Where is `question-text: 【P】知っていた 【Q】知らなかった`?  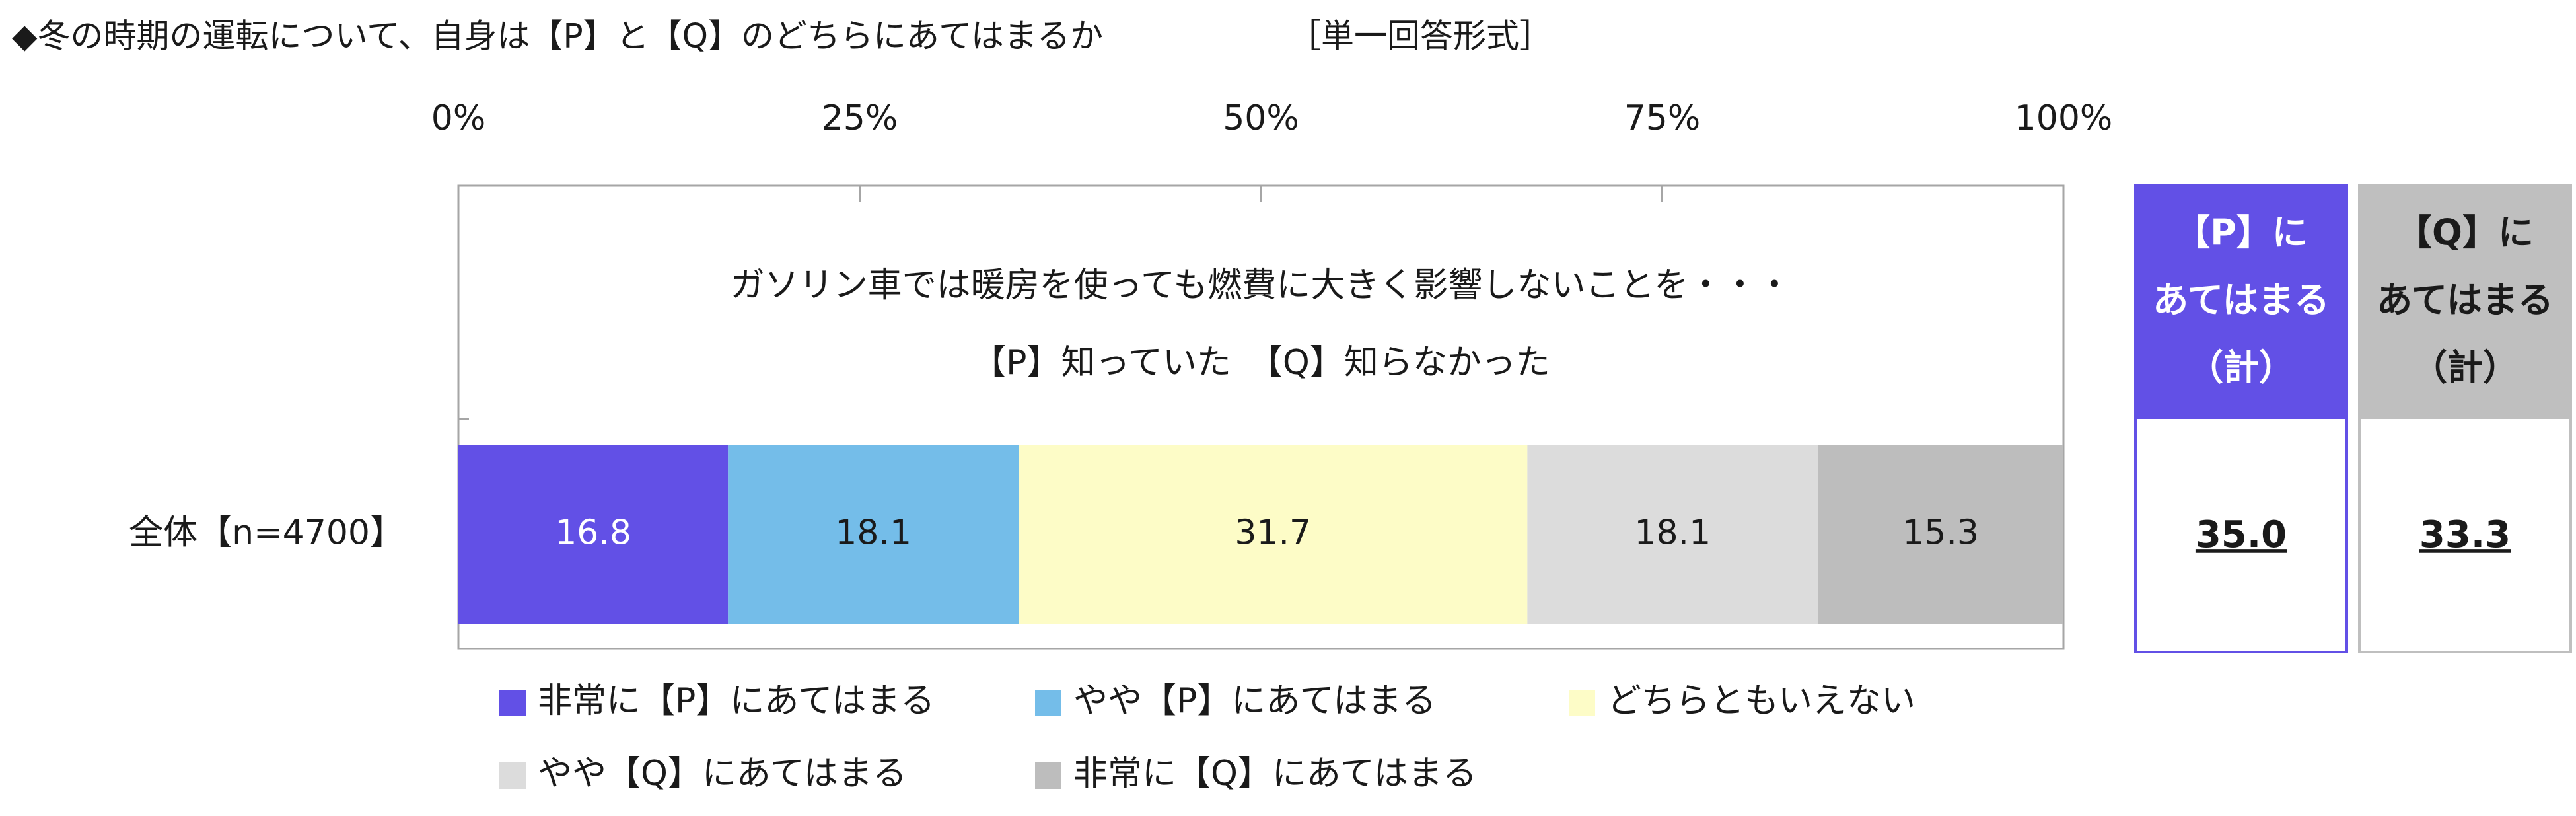
question-text: 【P】知っていた 【Q】知らなかった is located at coordinates (1261, 363).